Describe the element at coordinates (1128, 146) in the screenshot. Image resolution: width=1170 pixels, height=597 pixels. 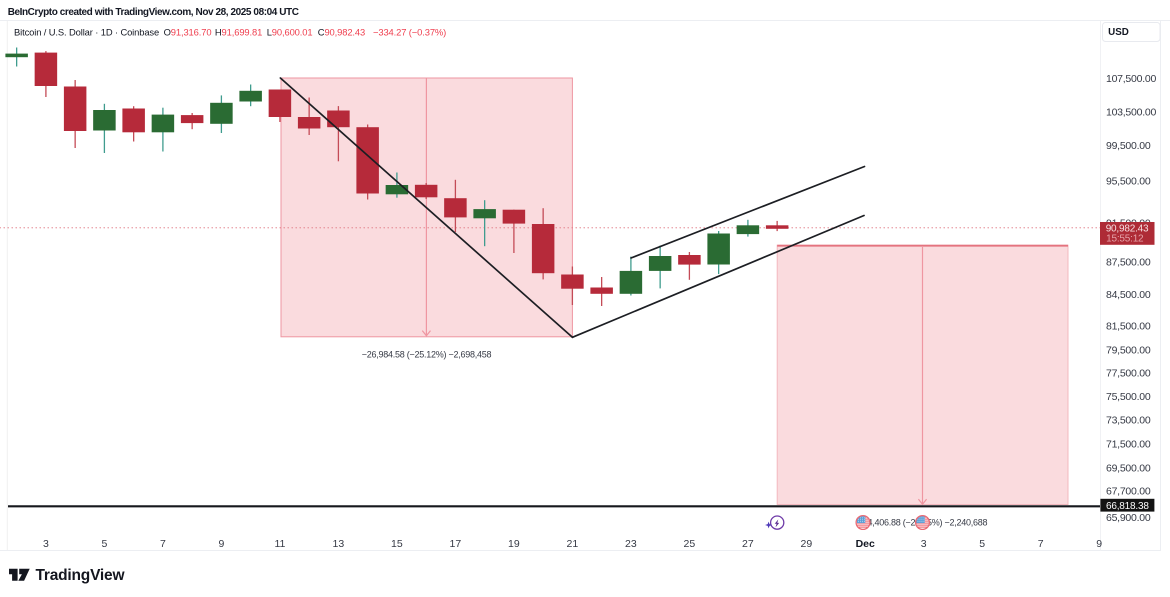
I see `svg-text: 99,500.00` at that location.